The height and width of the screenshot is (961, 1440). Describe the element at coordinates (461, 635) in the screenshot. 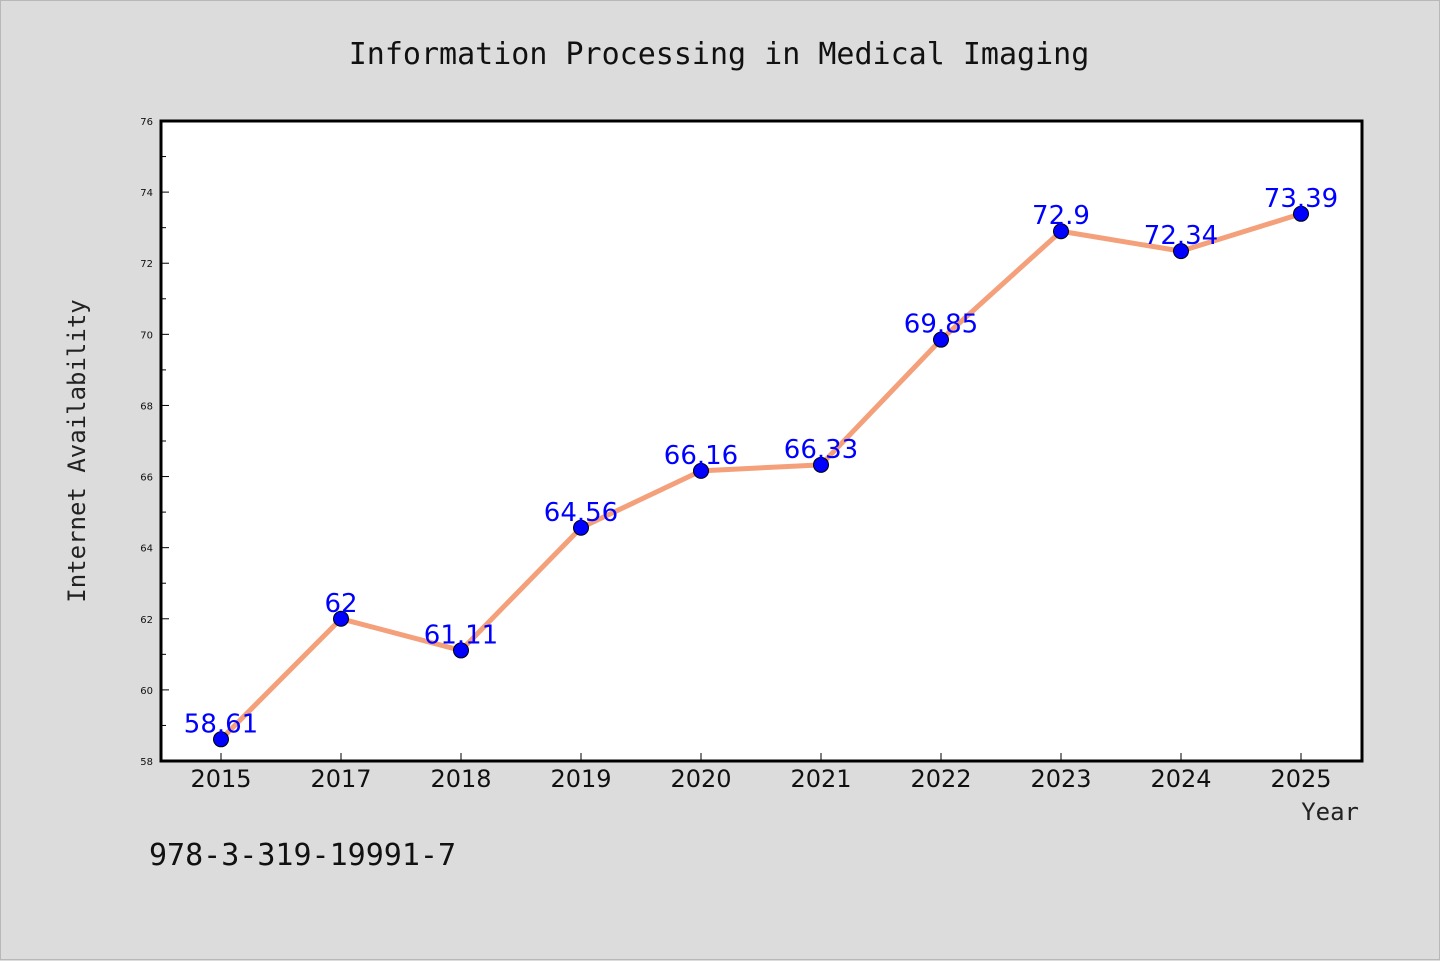

I see `data-label: 61.11` at that location.